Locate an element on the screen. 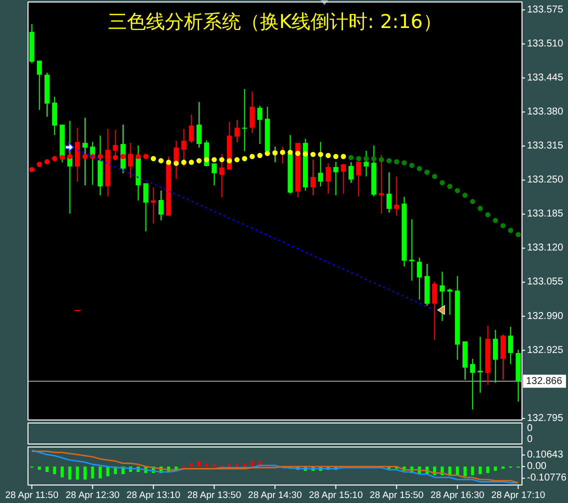 The image size is (568, 503). x-tick-label: 28 Apr 17:10 is located at coordinates (518, 495).